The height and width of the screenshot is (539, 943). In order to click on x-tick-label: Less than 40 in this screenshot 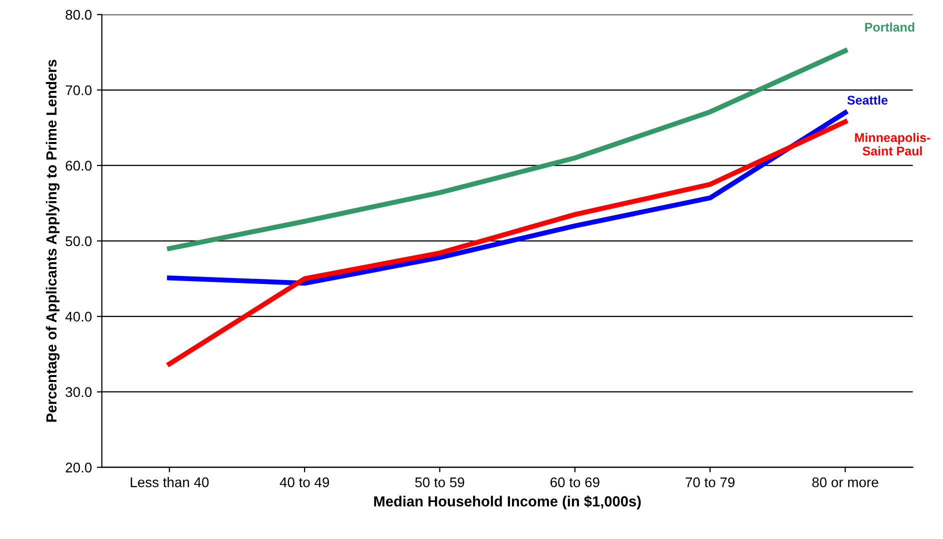, I will do `click(169, 482)`.